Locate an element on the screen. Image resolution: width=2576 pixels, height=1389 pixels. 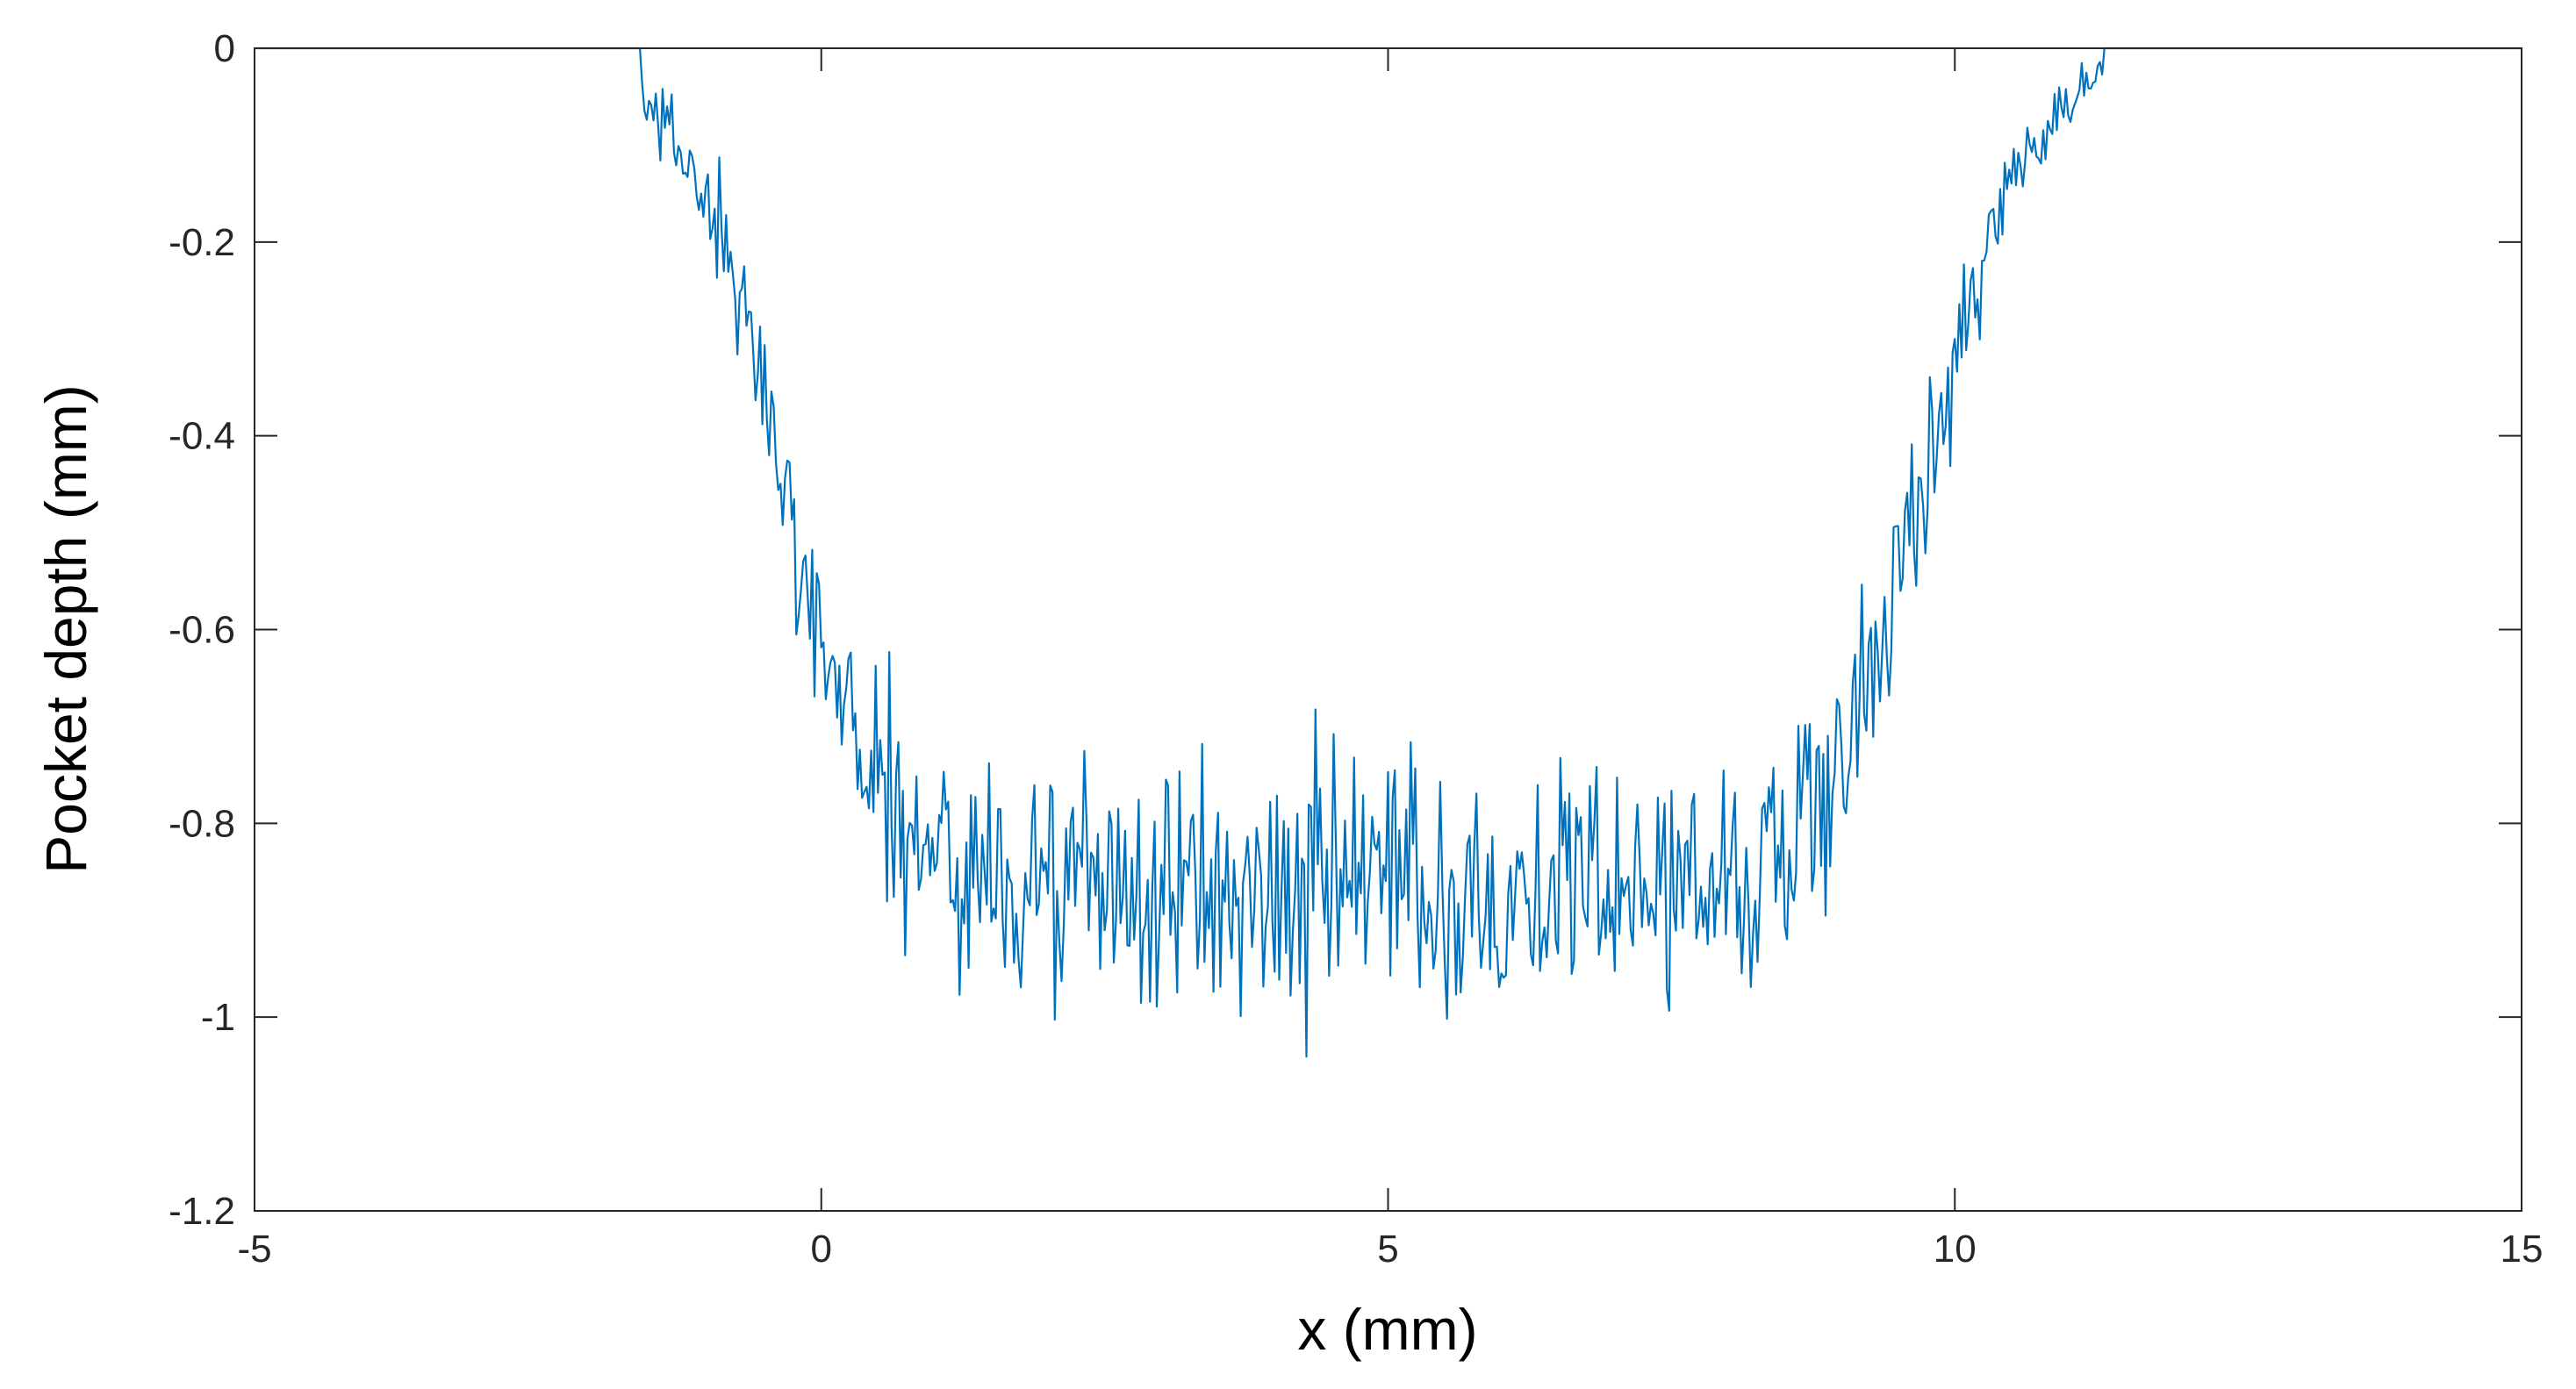
x-tick-label: 15 is located at coordinates (2522, 1249).